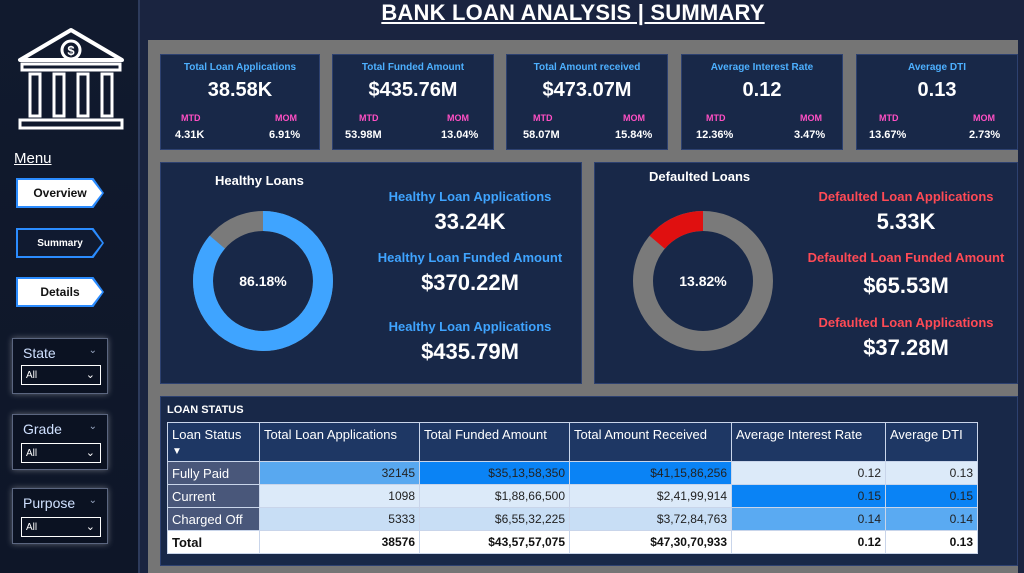  I want to click on status-cell: Charged Off, so click(213, 519).